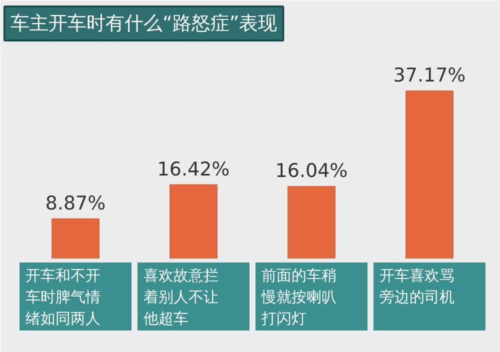  What do you see at coordinates (298, 297) in the screenshot?
I see `x-tick-label: 前面的车稍慢就按喇叭打闪灯` at bounding box center [298, 297].